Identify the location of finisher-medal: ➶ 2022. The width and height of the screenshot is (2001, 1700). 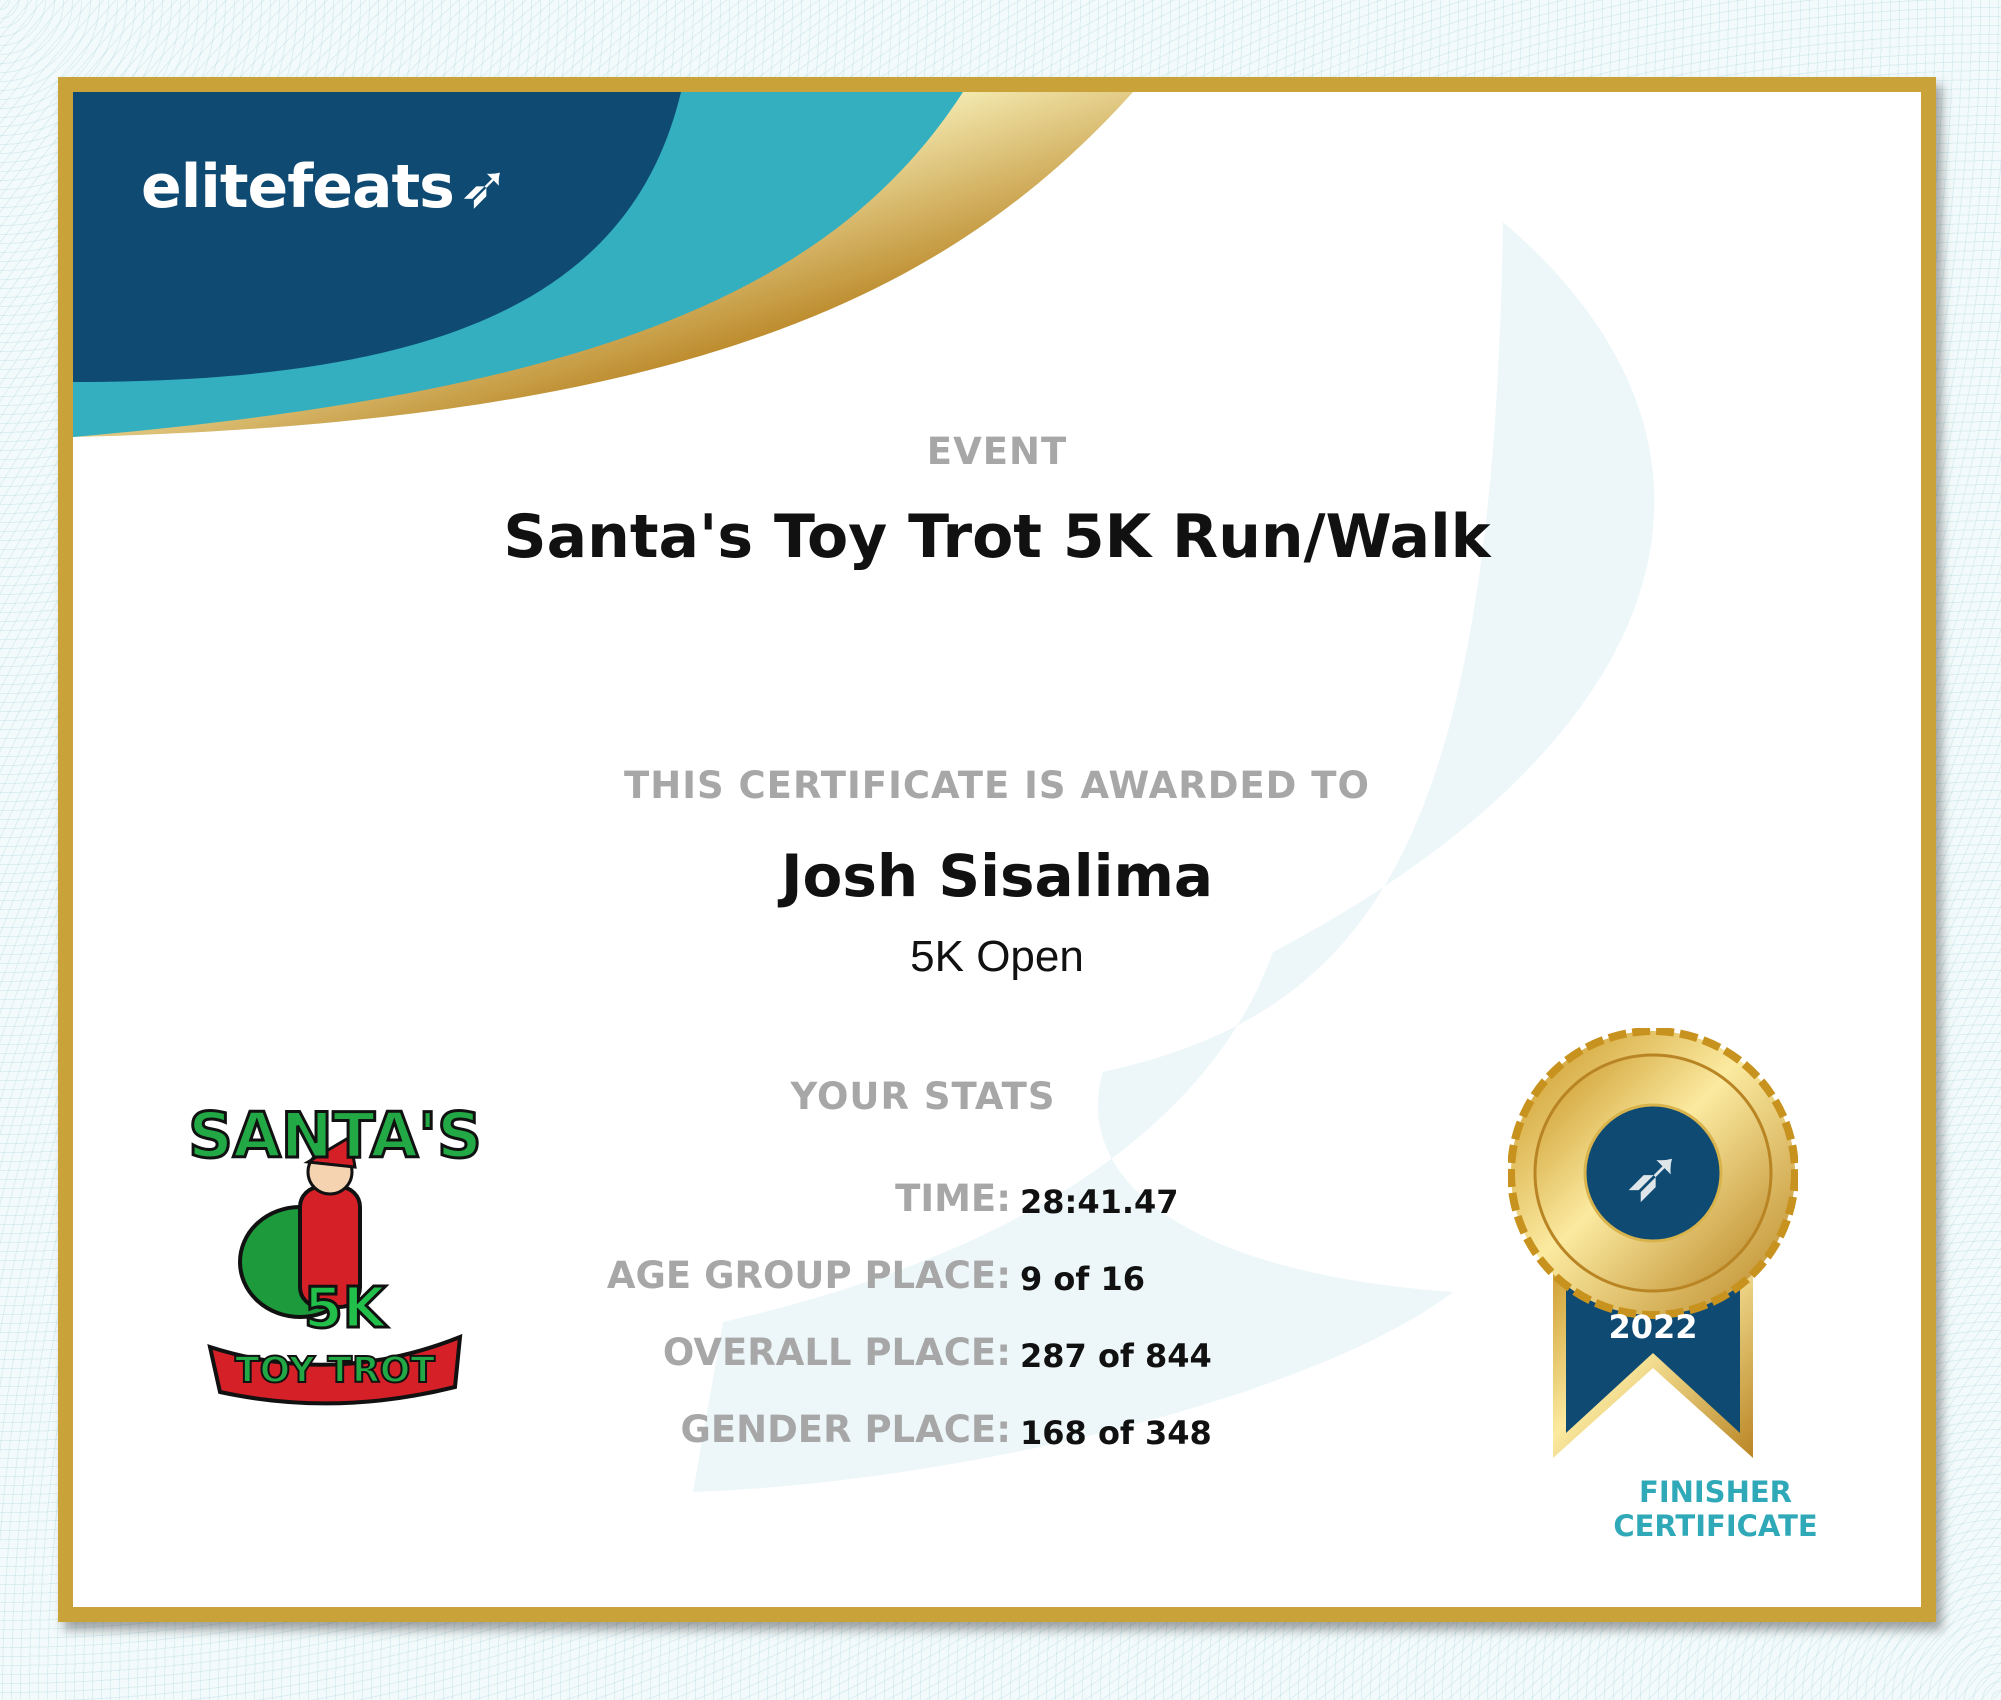
(1653, 1243).